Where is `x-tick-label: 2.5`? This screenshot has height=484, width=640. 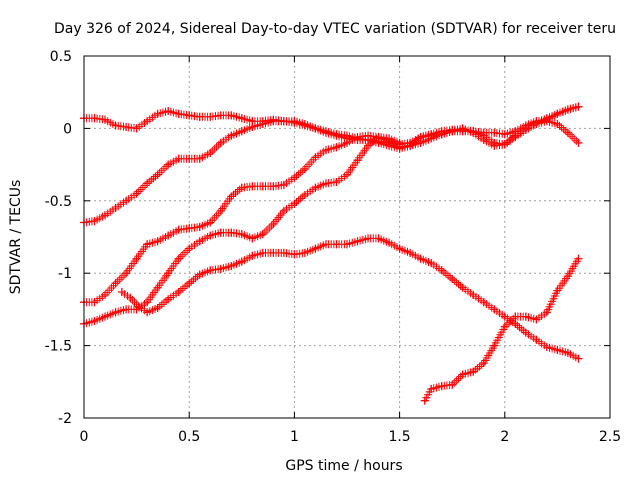
x-tick-label: 2.5 is located at coordinates (610, 437).